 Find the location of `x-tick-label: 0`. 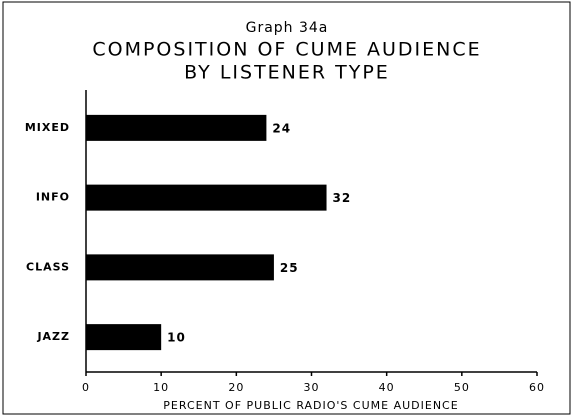

x-tick-label: 0 is located at coordinates (86, 387).